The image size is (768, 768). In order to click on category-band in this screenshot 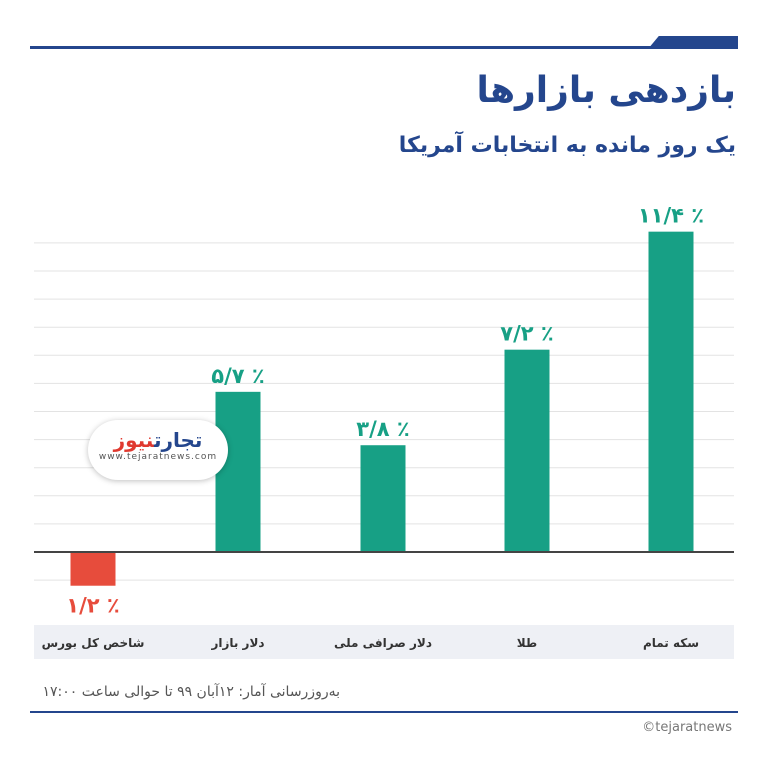, I will do `click(384, 642)`.